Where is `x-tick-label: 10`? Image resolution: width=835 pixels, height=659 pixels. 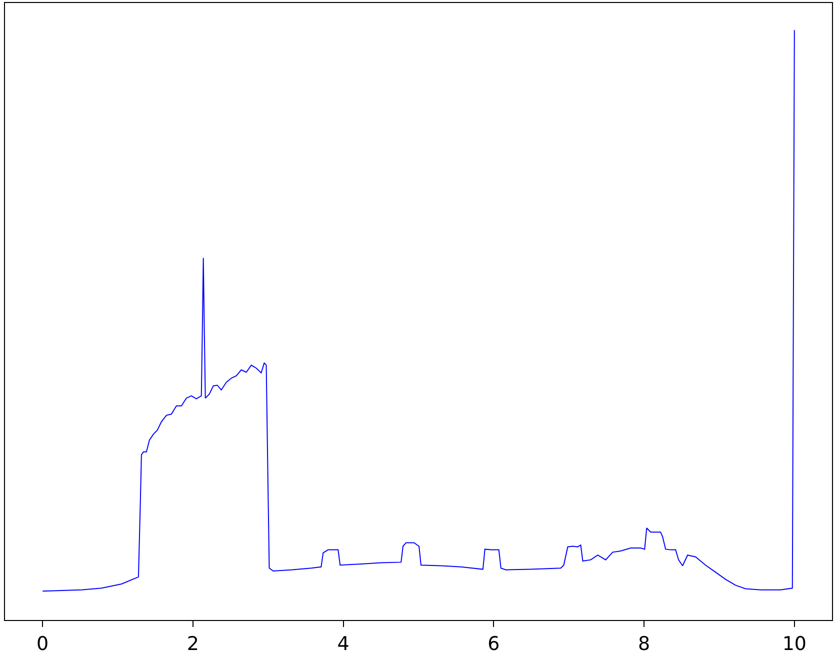 x-tick-label: 10 is located at coordinates (794, 643).